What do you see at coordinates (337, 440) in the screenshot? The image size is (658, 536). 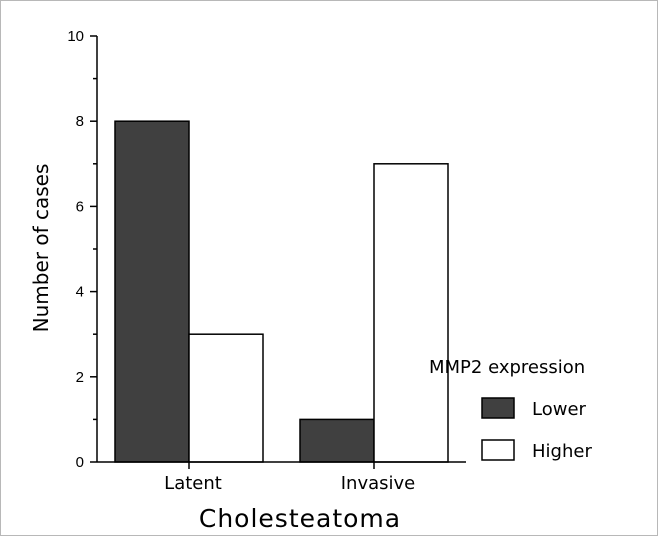 I see `bar-invasive-lower` at bounding box center [337, 440].